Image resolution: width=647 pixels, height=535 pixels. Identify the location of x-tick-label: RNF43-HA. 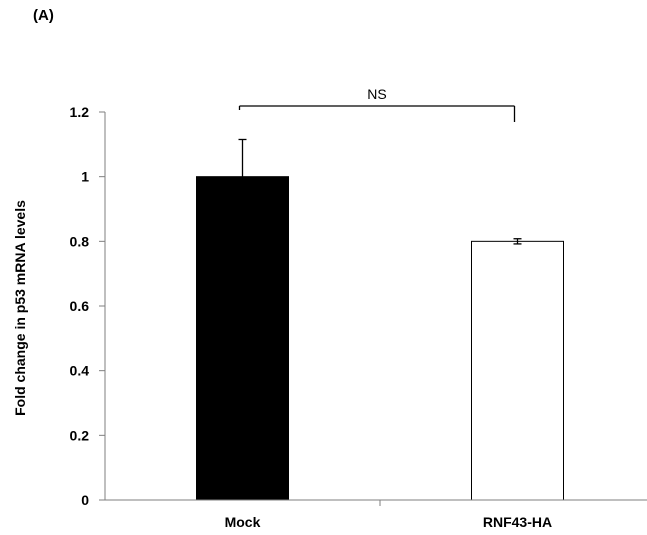
(517, 522).